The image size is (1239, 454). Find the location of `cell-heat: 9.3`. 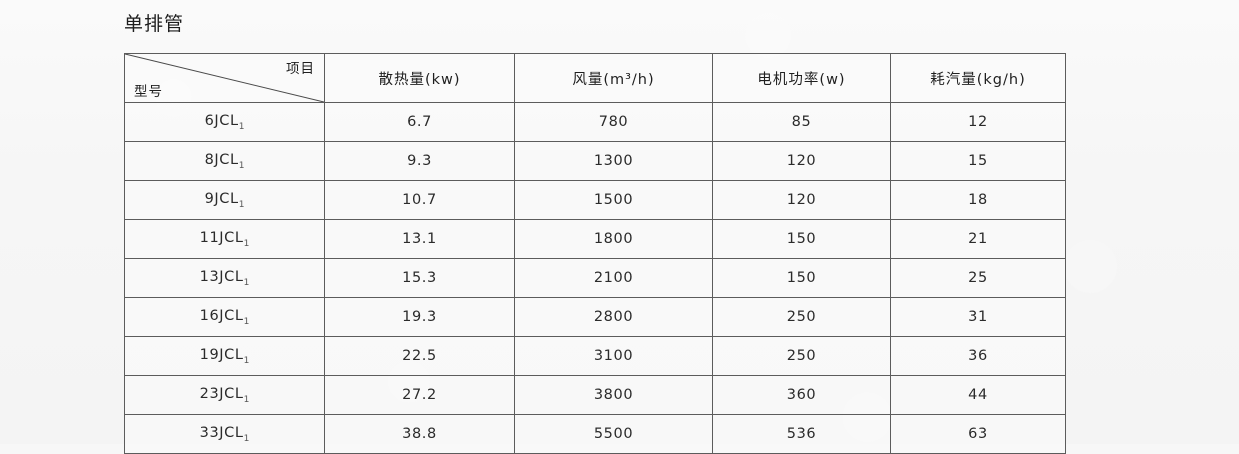

cell-heat: 9.3 is located at coordinates (419, 161).